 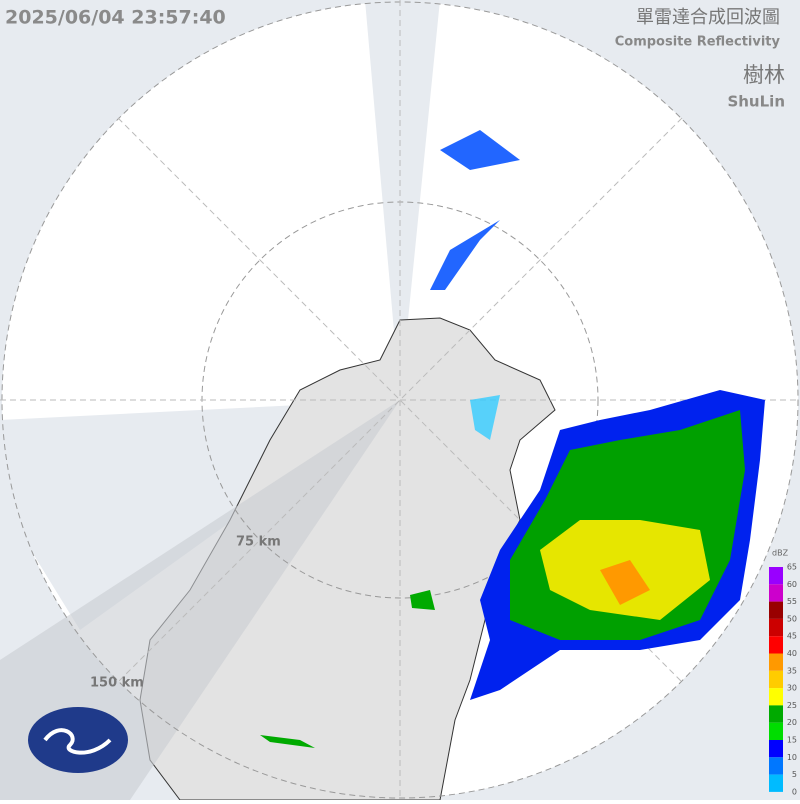 What do you see at coordinates (792, 567) in the screenshot?
I see `colorbar-tick-label: 65` at bounding box center [792, 567].